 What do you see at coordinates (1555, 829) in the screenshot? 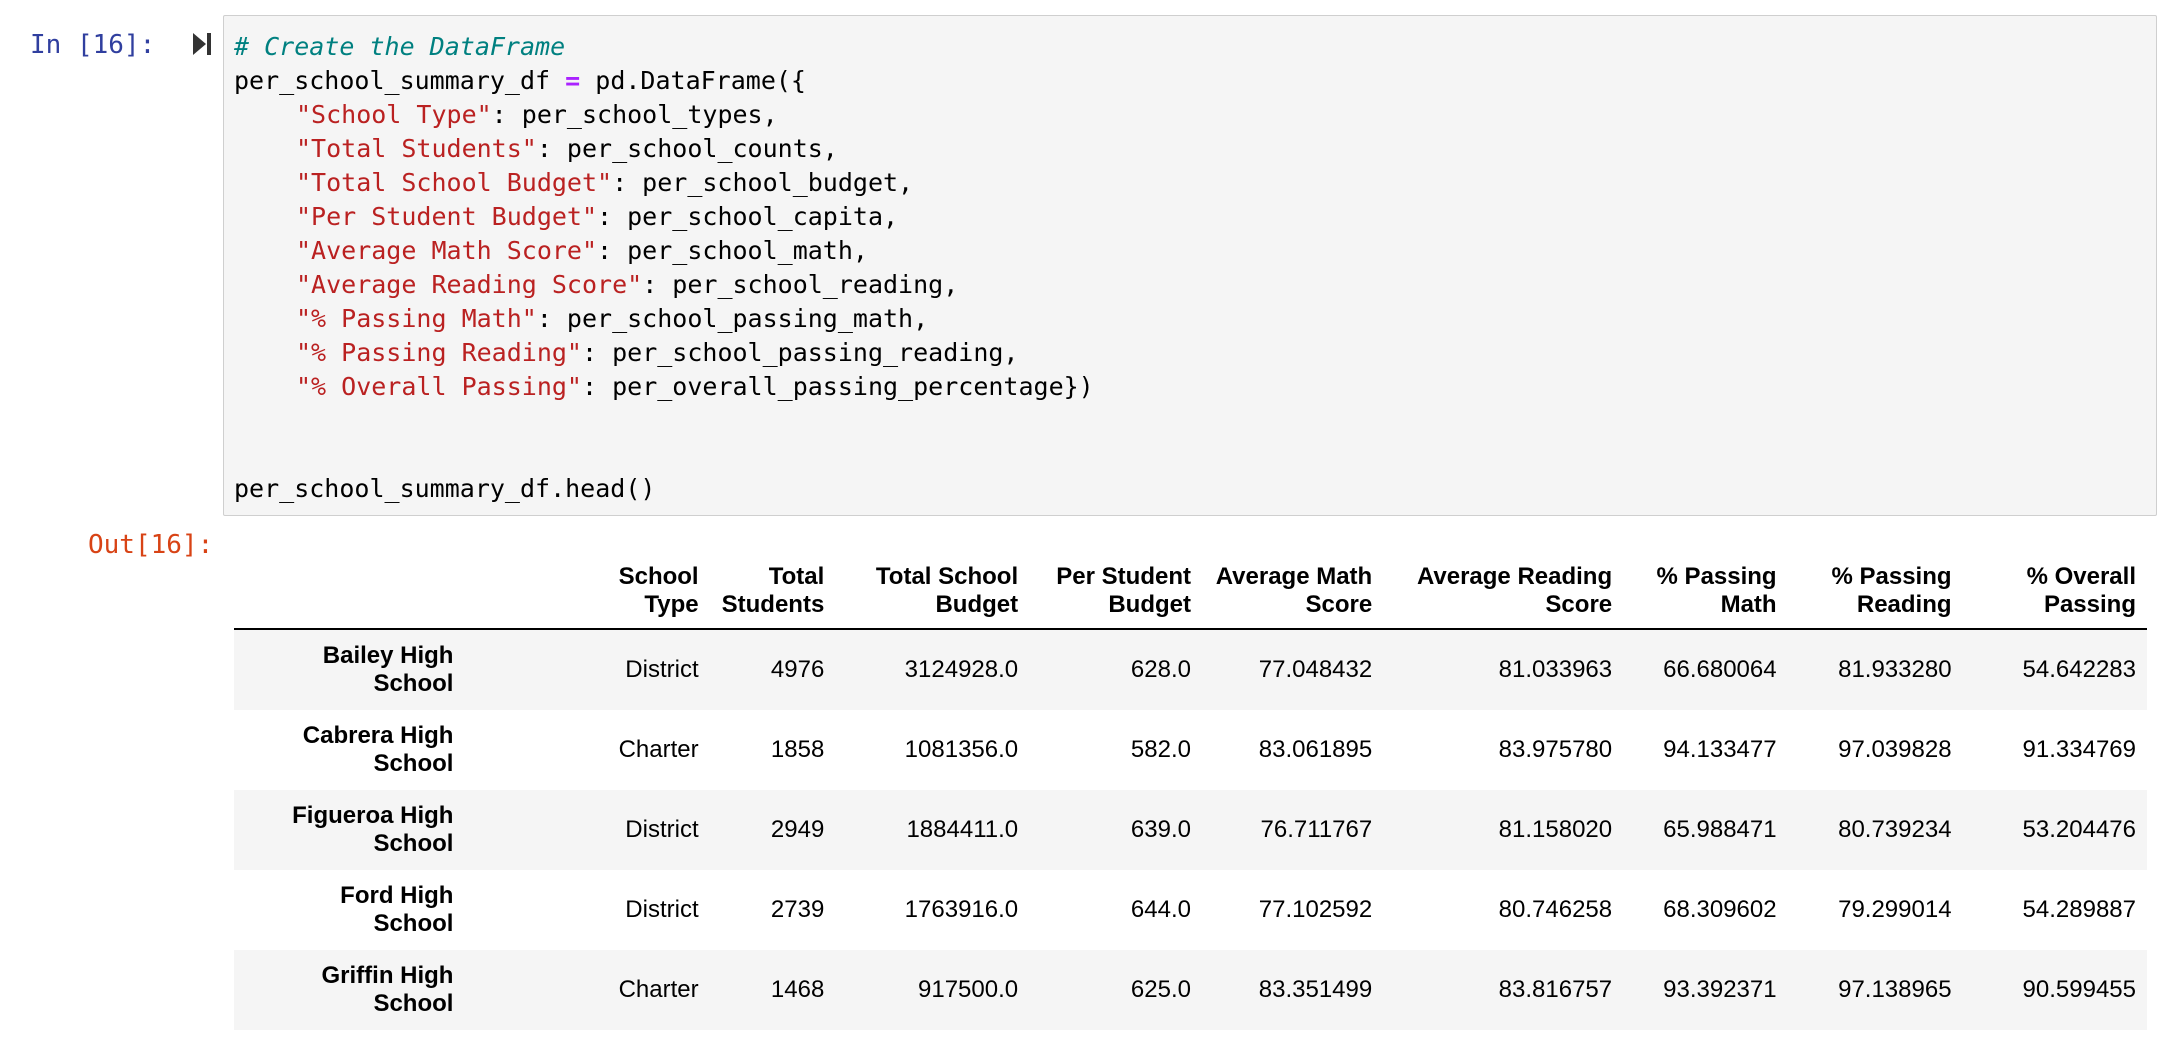
I see `table-cell: 81.158020` at bounding box center [1555, 829].